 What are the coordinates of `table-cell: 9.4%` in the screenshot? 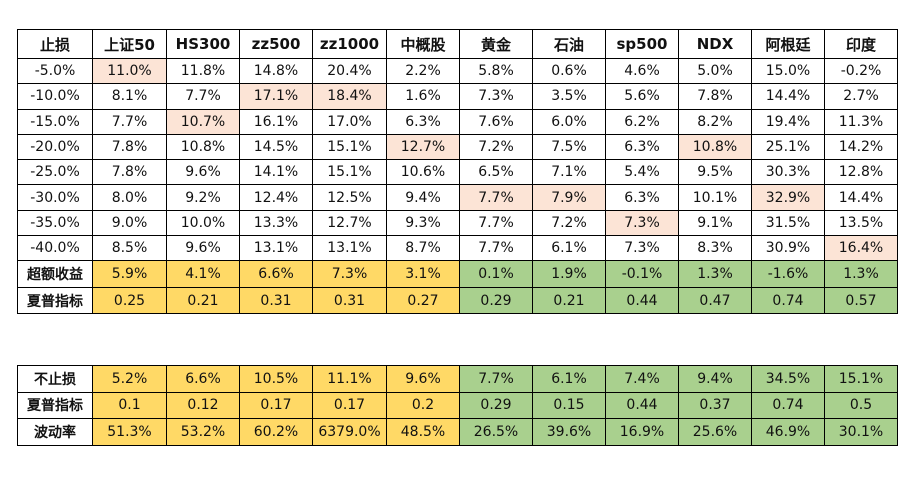 It's located at (423, 197).